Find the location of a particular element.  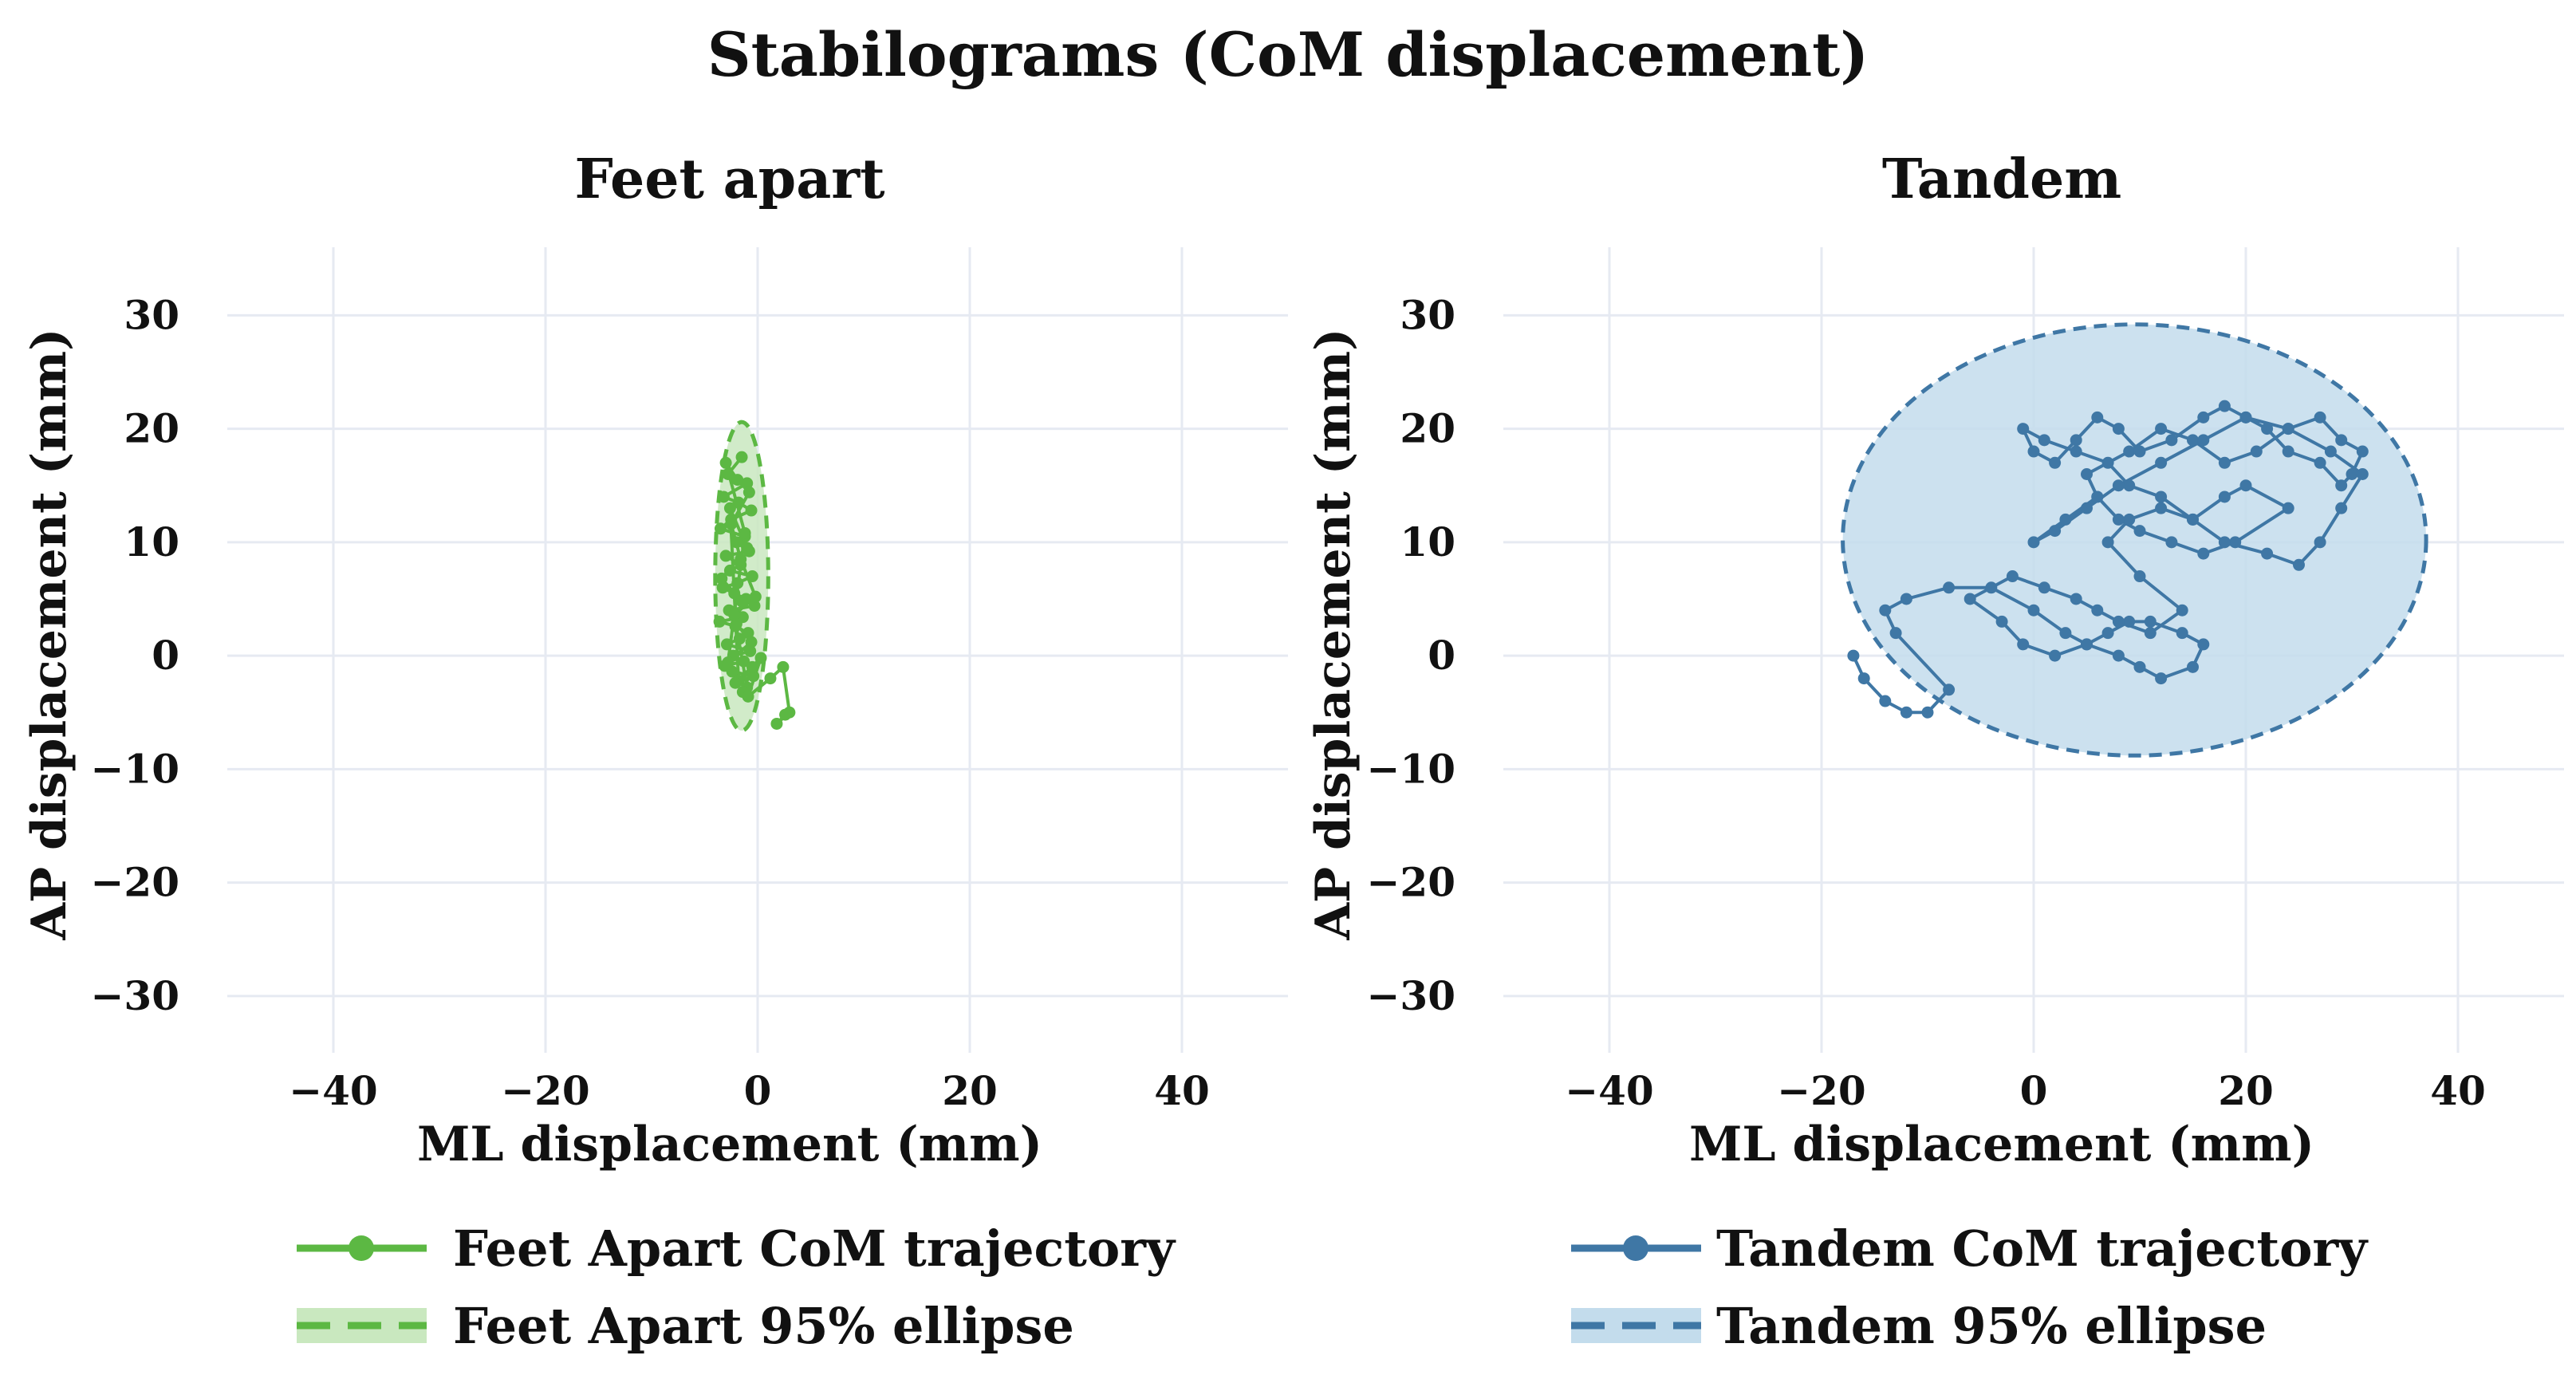

x-tick-label: −40 is located at coordinates (1609, 1090).